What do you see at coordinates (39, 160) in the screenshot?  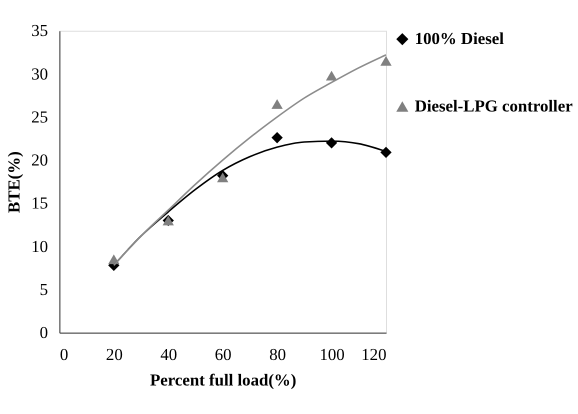 I see `y-tick-label: 20` at bounding box center [39, 160].